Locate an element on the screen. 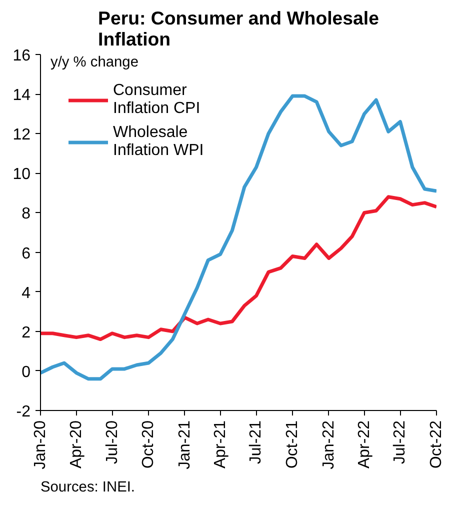 The width and height of the screenshot is (458, 508). x-tick-label: Oct-22 is located at coordinates (436, 444).